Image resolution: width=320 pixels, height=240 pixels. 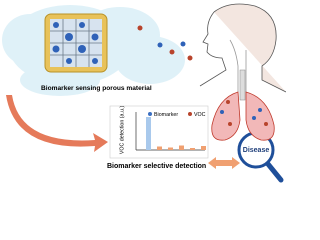 What do you see at coordinates (96, 88) in the screenshot?
I see `material-label: Biomarker sensing porous material` at bounding box center [96, 88].